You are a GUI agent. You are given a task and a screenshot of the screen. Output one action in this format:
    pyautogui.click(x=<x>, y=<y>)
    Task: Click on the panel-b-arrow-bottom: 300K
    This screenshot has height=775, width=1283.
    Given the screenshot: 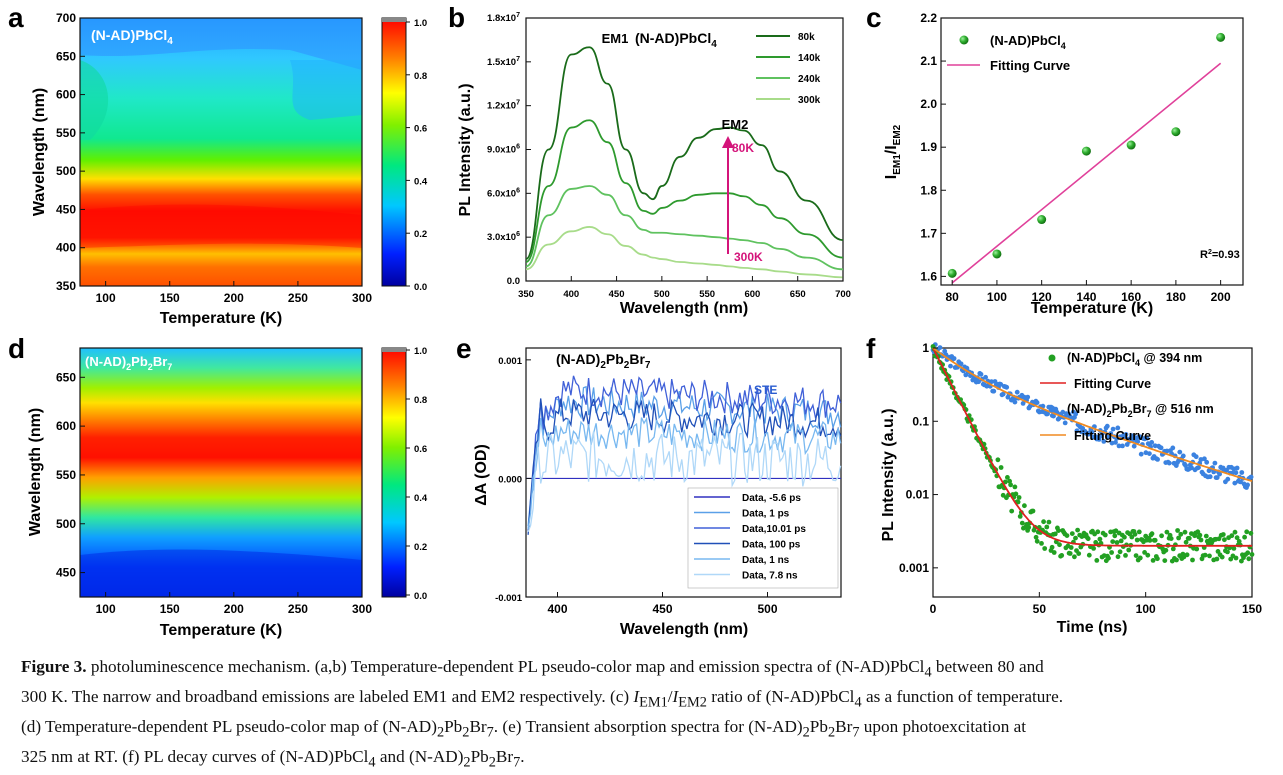 What is the action you would take?
    pyautogui.click(x=748, y=257)
    